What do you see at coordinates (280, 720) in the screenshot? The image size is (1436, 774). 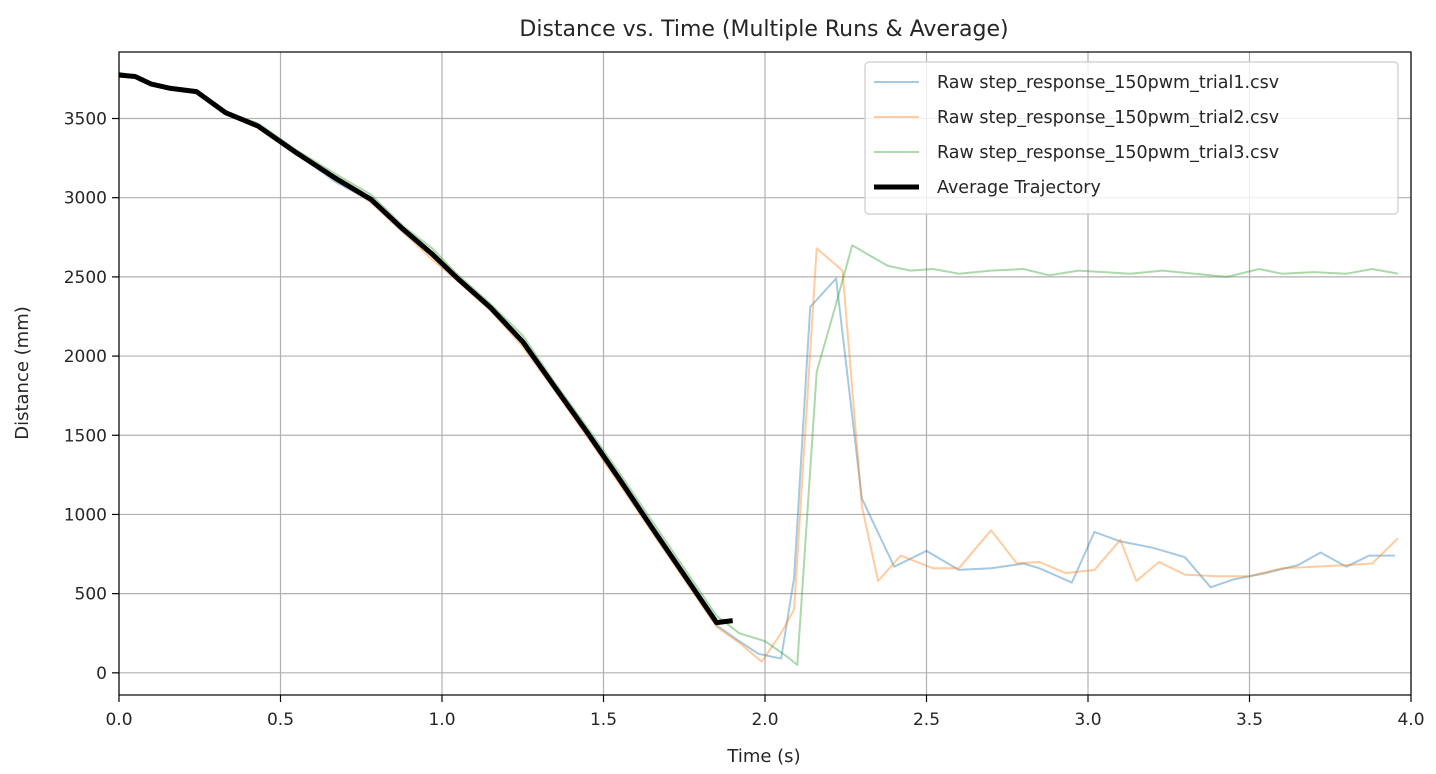 I see `x-tick-label: 0.5` at bounding box center [280, 720].